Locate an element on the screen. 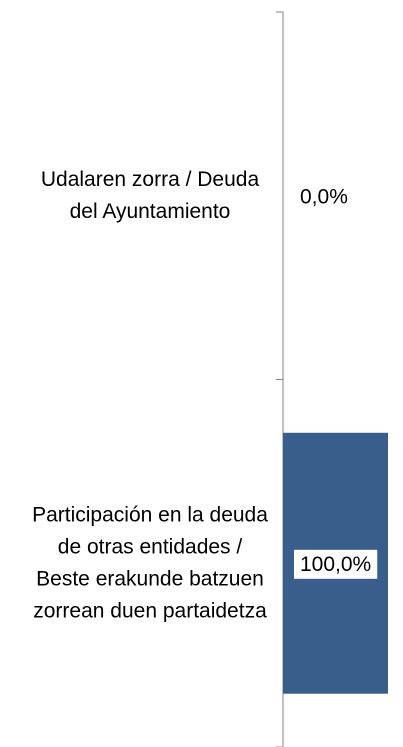  category-label: Udalaren zorra / Deuda del Ayuntamiento is located at coordinates (150, 194).